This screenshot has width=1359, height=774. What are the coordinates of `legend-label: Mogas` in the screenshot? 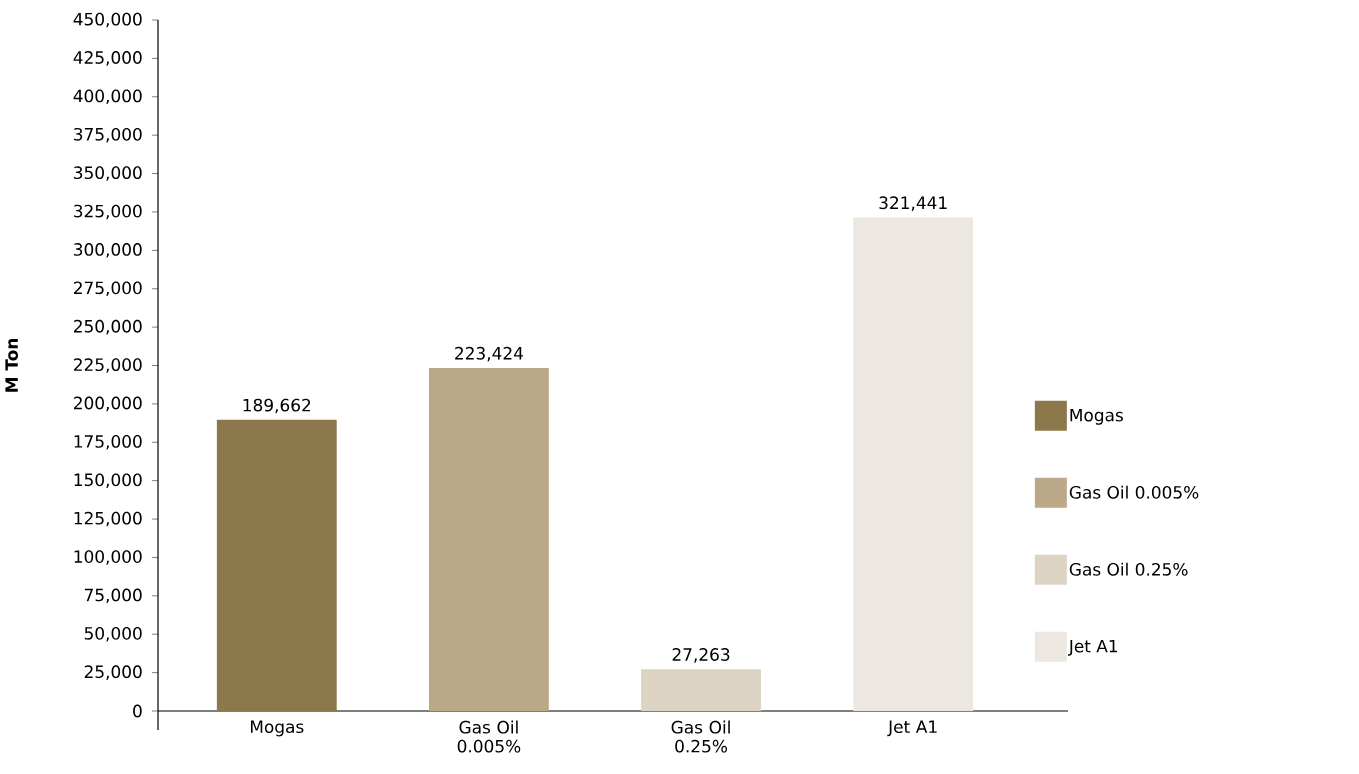 It's located at (1096, 416).